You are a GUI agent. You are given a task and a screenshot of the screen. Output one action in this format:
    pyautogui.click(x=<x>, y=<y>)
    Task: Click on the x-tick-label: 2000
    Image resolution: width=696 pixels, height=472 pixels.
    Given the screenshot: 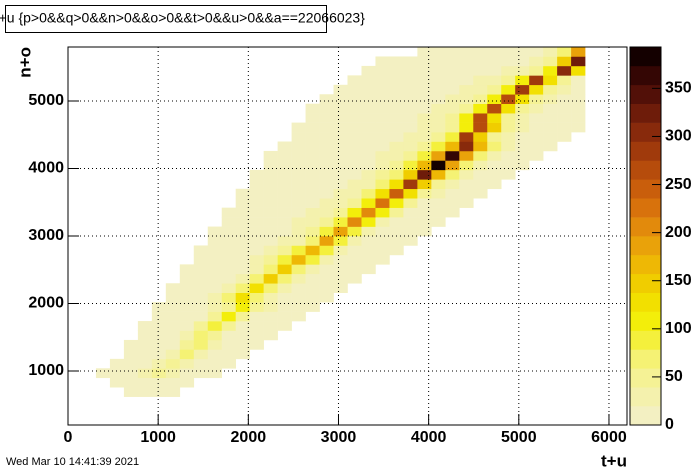 What is the action you would take?
    pyautogui.click(x=249, y=437)
    